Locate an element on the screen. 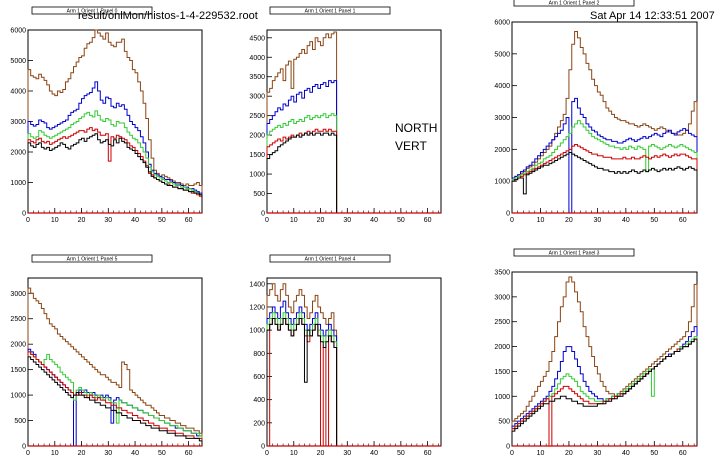 The height and width of the screenshot is (469, 721). panel-title: Arm 1 Orient 1 Panel 3 is located at coordinates (574, 254).